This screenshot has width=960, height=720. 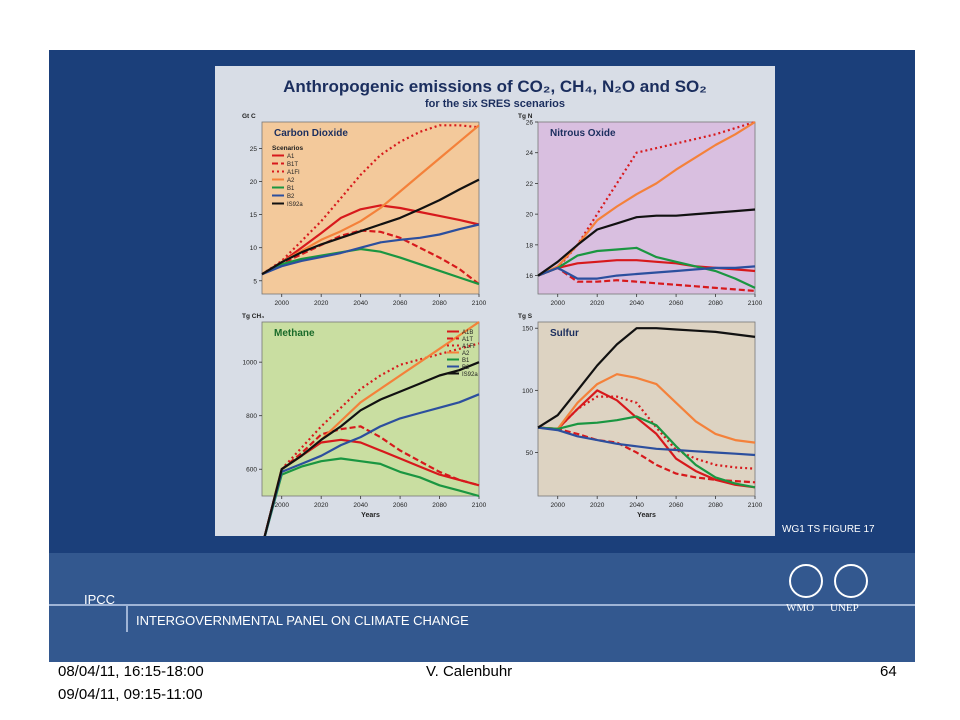 What do you see at coordinates (636, 505) in the screenshot?
I see `panel-4-xtick-label: 2040` at bounding box center [636, 505].